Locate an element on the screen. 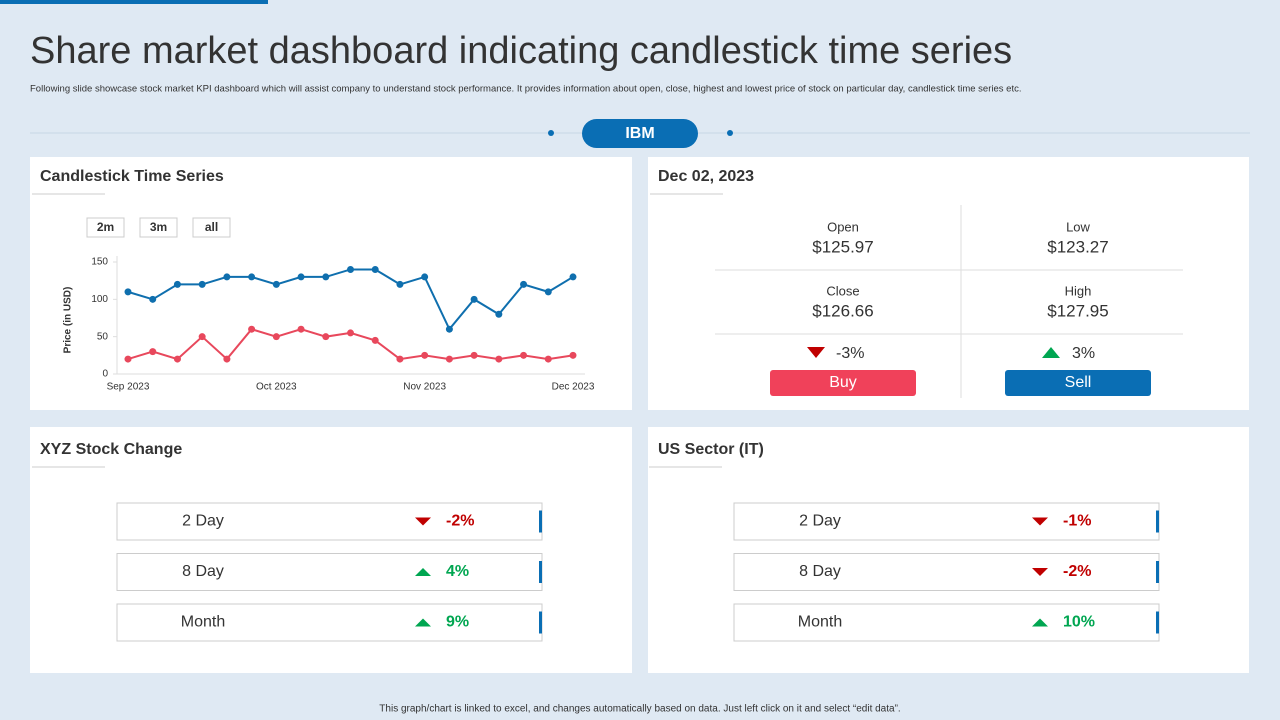  ticker-pill is located at coordinates (640, 133).